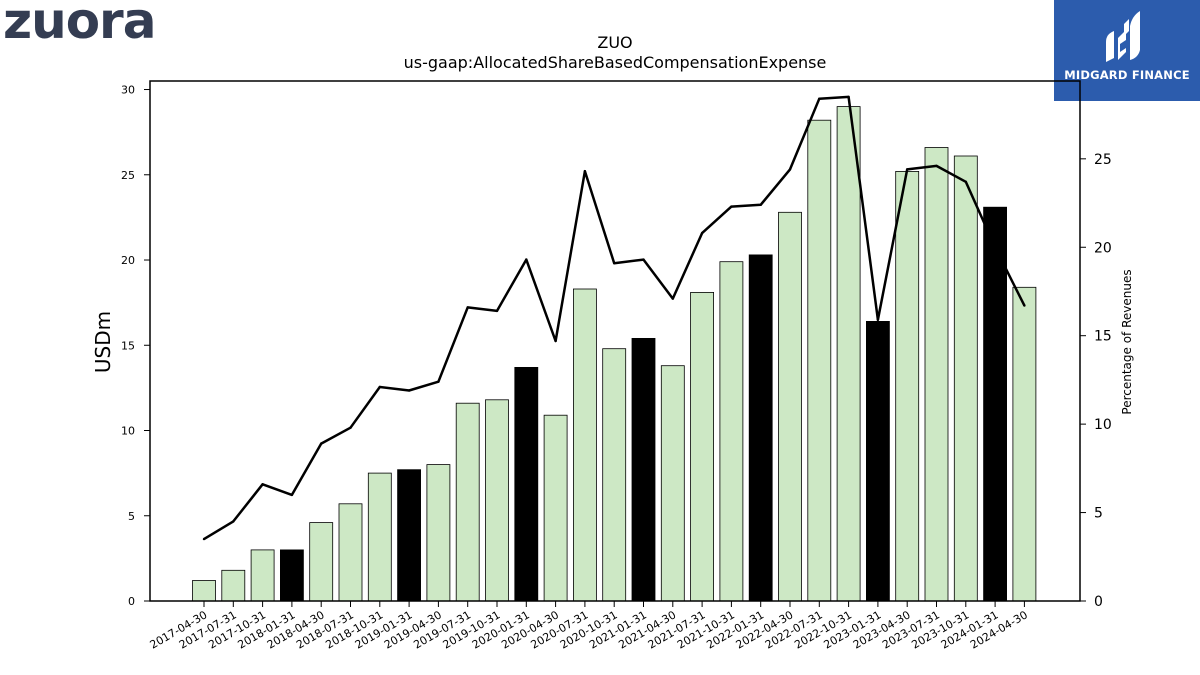 The image size is (1200, 675). Describe the element at coordinates (1123, 36) in the screenshot. I see `midgard-emblem-icon` at that location.